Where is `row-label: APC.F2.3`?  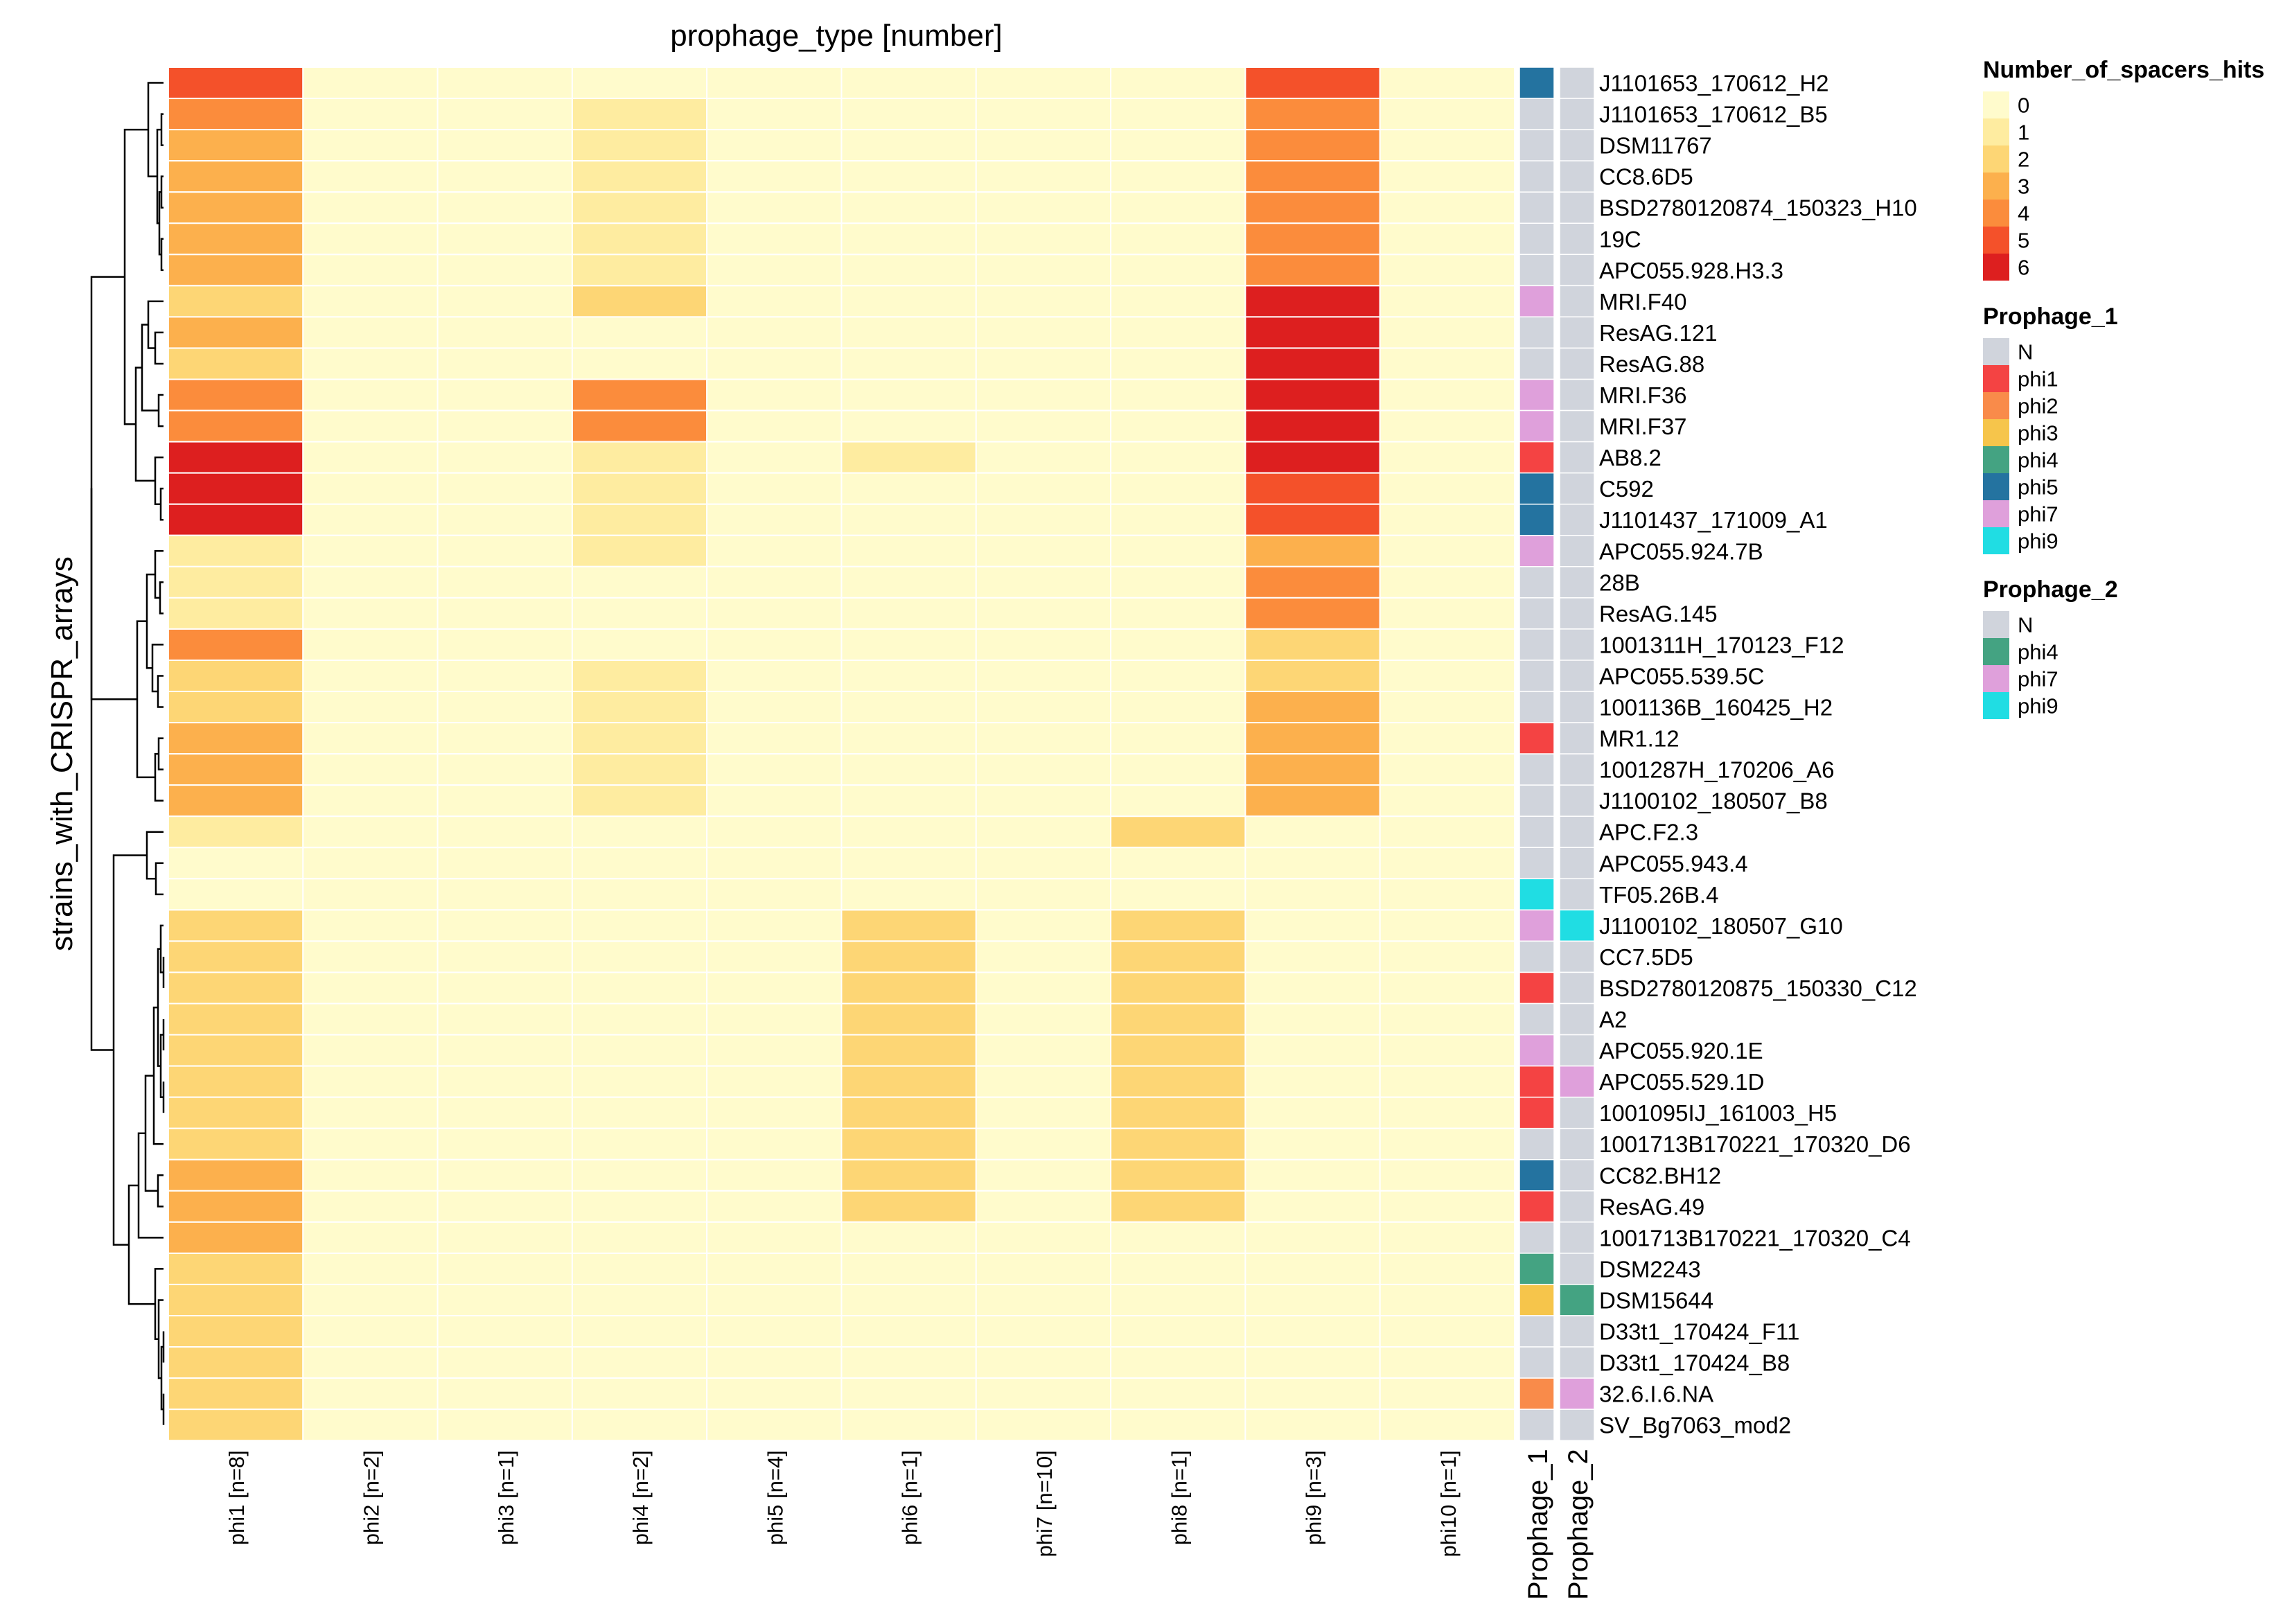 row-label: APC.F2.3 is located at coordinates (1648, 832).